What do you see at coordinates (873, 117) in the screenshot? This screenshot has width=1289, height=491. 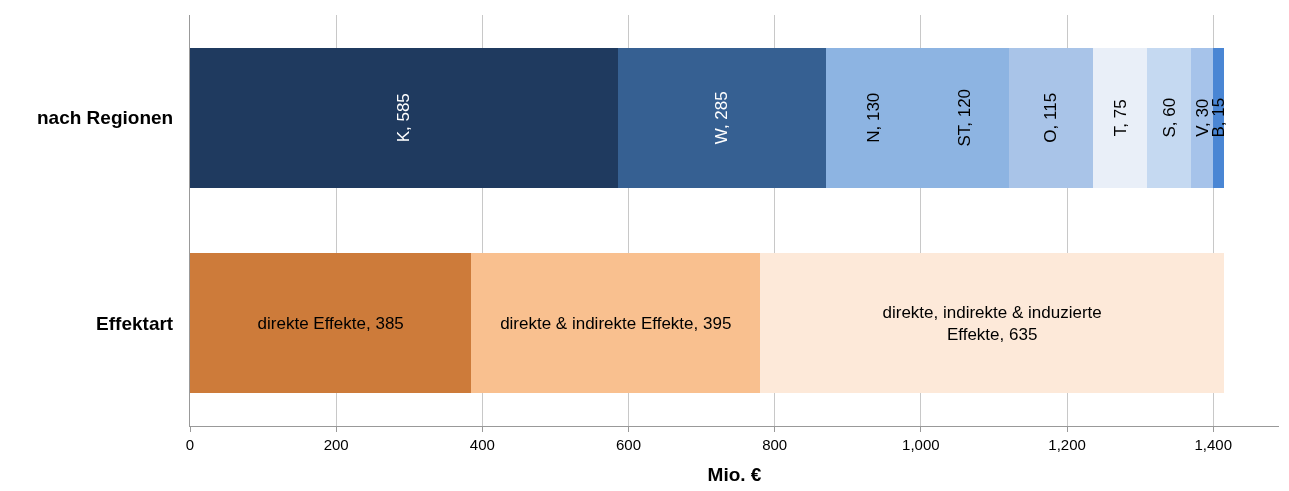 I see `data-label: N, 130` at bounding box center [873, 117].